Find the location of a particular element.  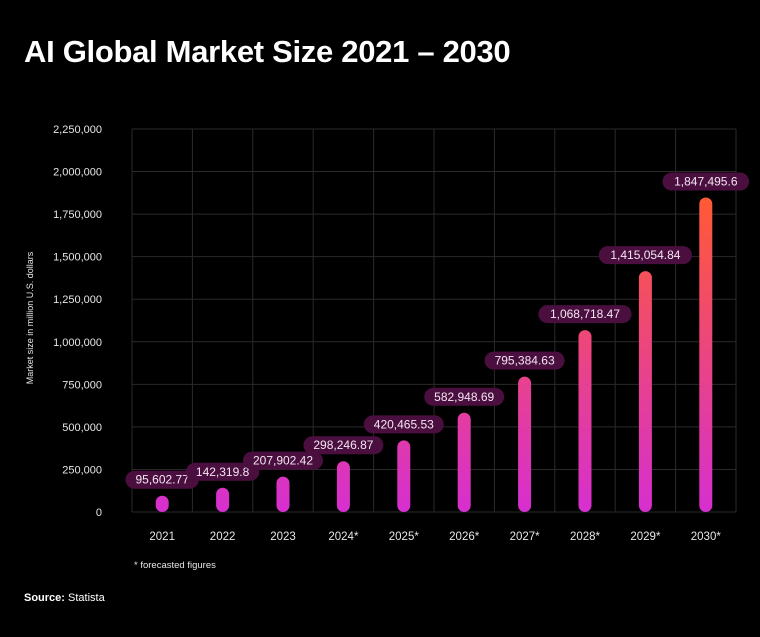

footnote: * forecasted figures is located at coordinates (175, 565).